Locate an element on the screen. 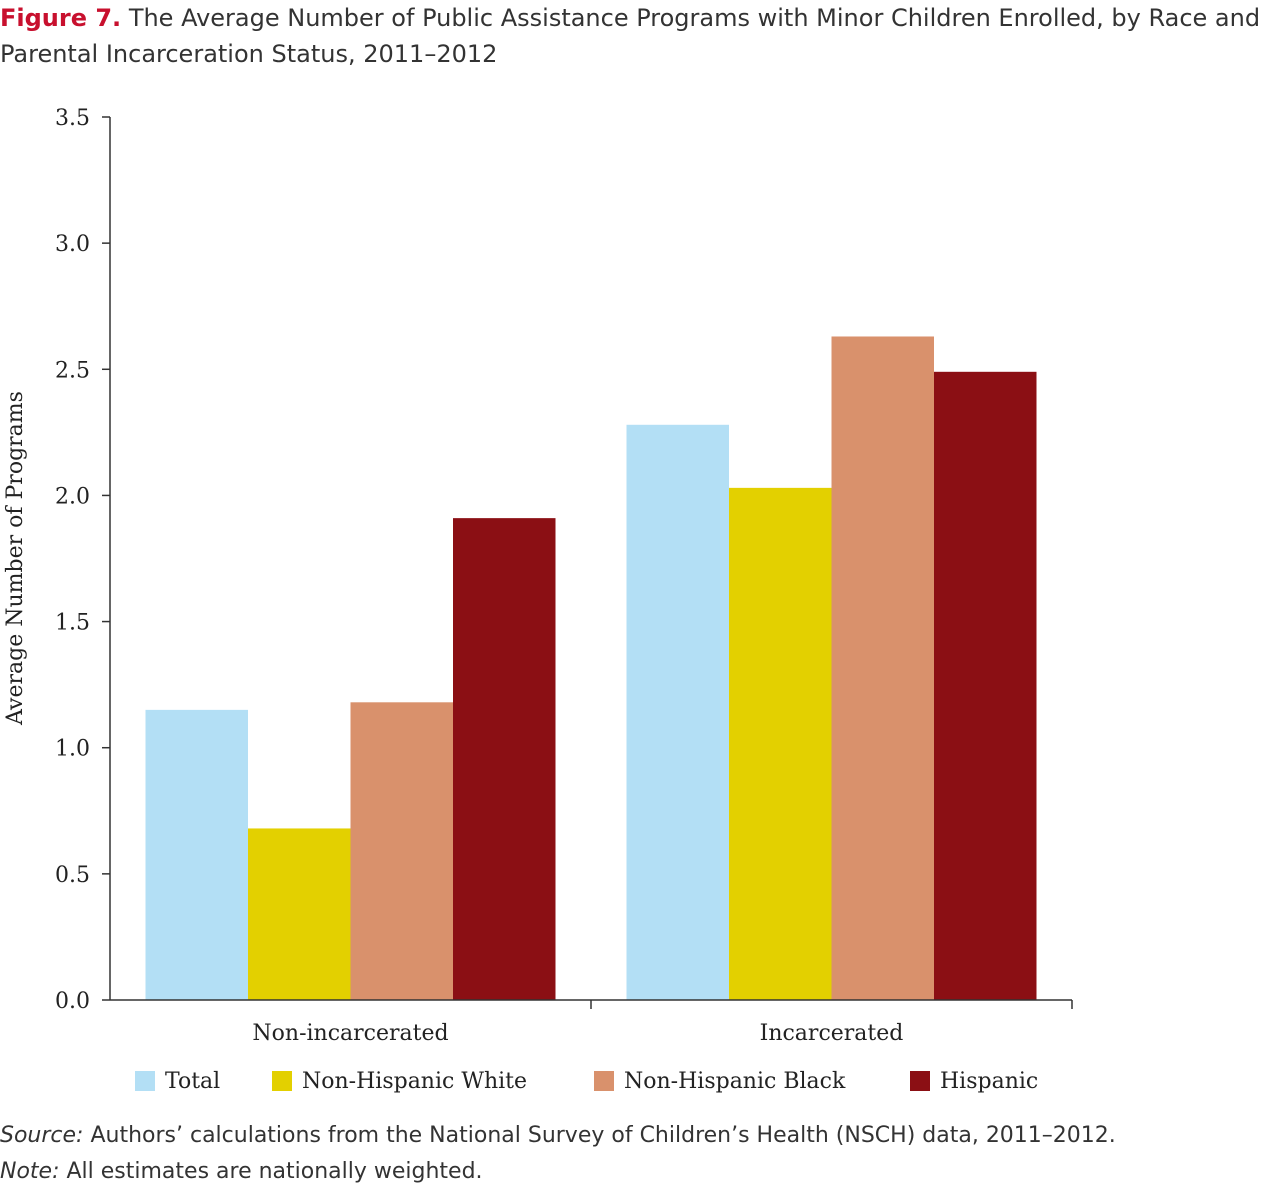 Image resolution: width=1280 pixels, height=1191 pixels. note-label: Note: is located at coordinates (30, 1171).